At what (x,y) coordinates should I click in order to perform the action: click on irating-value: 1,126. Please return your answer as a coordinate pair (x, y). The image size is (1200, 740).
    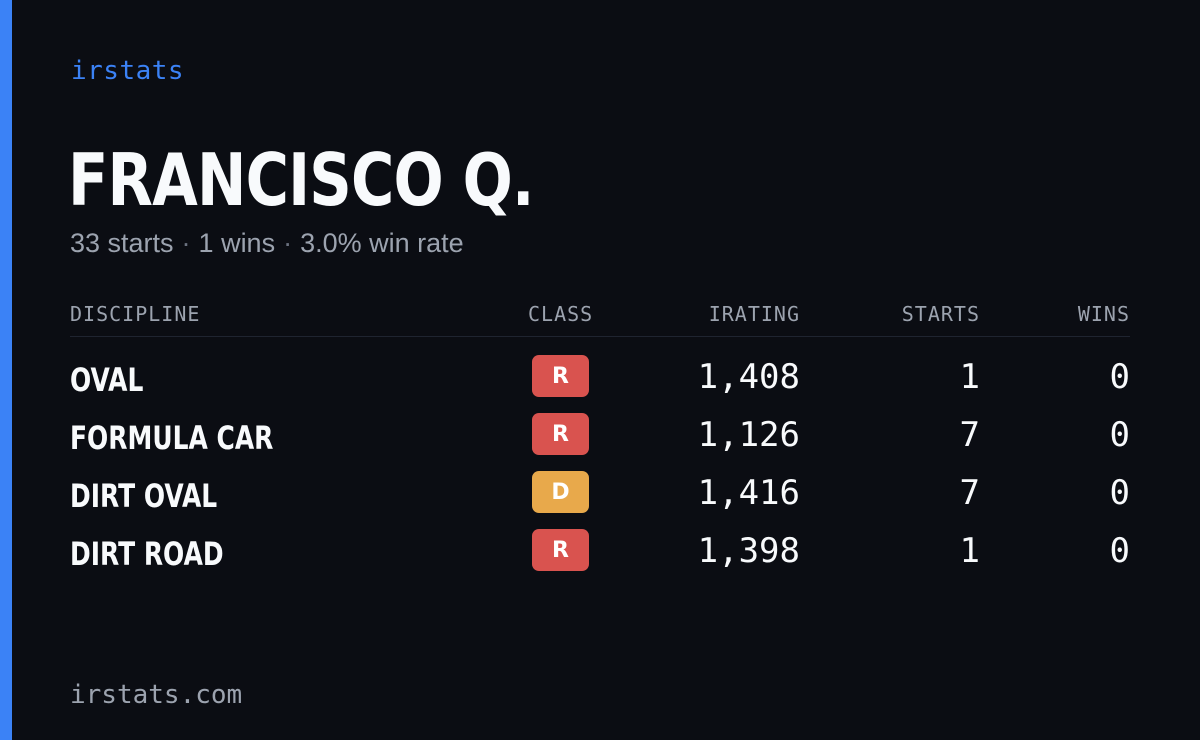
    Looking at the image, I should click on (748, 435).